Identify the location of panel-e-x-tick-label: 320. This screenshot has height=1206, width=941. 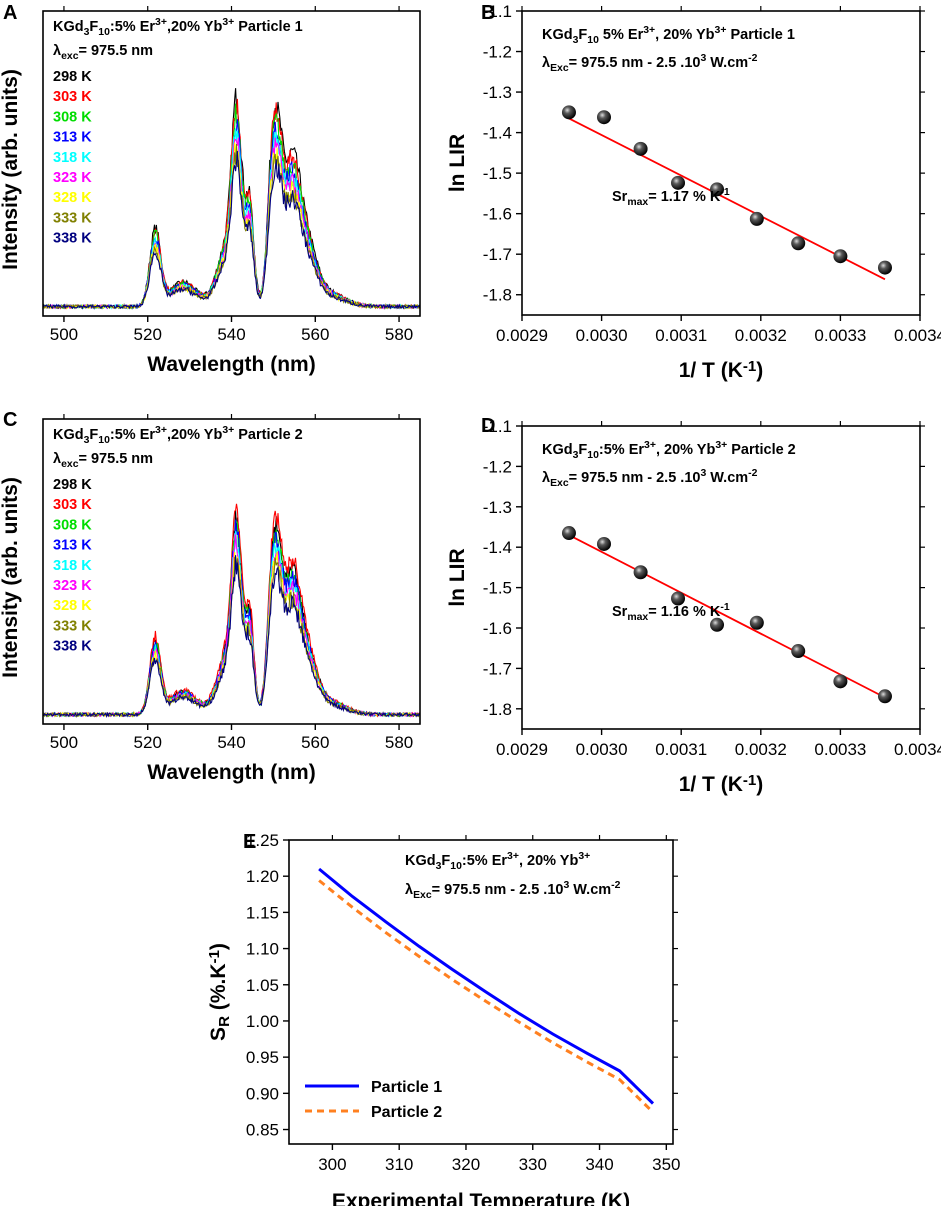
(466, 1164).